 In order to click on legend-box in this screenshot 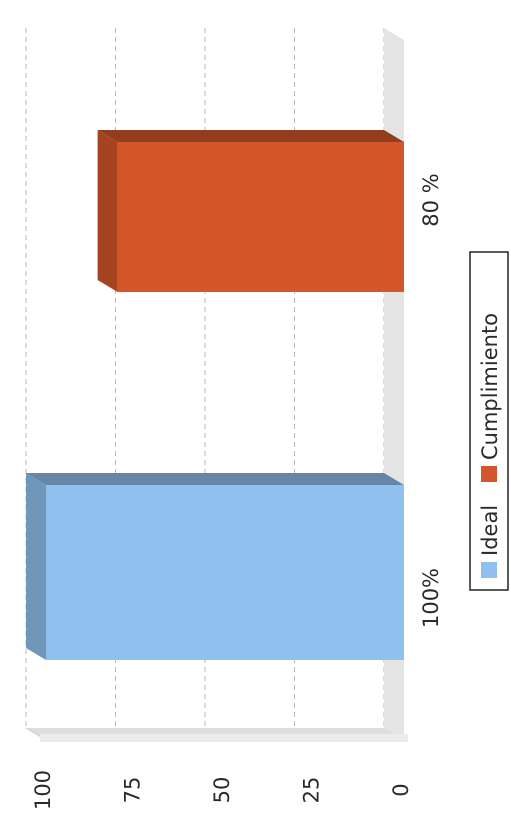, I will do `click(489, 421)`.